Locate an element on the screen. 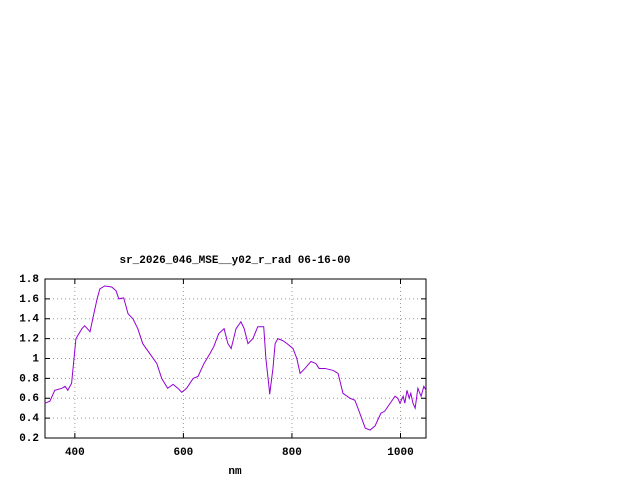 Image resolution: width=640 pixels, height=480 pixels. y-tick-label: 1.4 is located at coordinates (29, 320).